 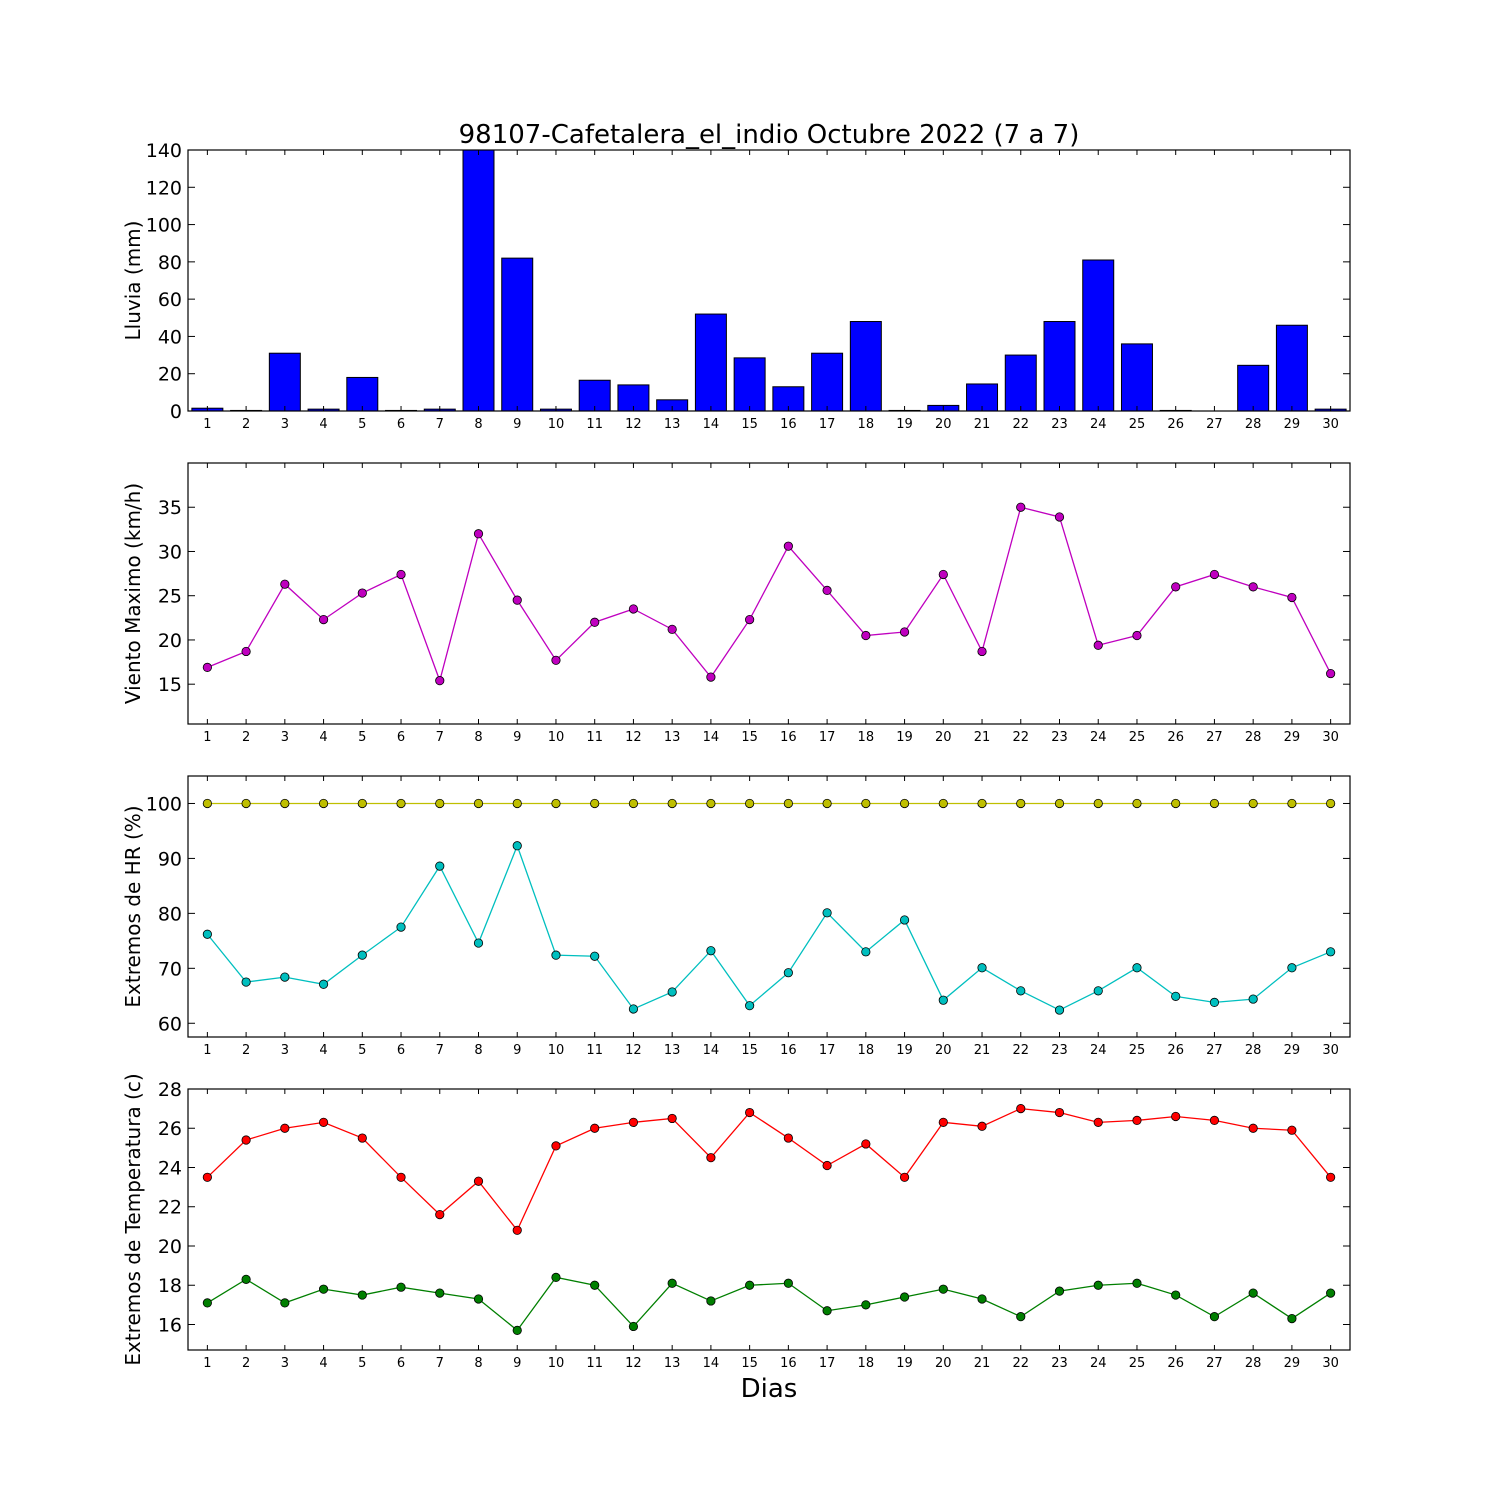 I want to click on x-tick-label: 7, so click(x=440, y=737).